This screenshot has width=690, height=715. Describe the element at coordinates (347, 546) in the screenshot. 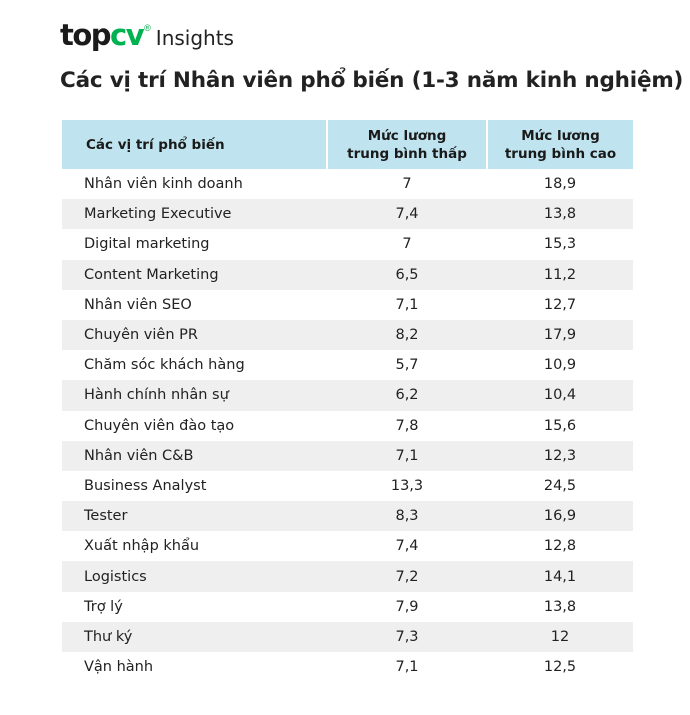

I see `table-row: Xuất nhập khẩu 7,4 12,8` at that location.